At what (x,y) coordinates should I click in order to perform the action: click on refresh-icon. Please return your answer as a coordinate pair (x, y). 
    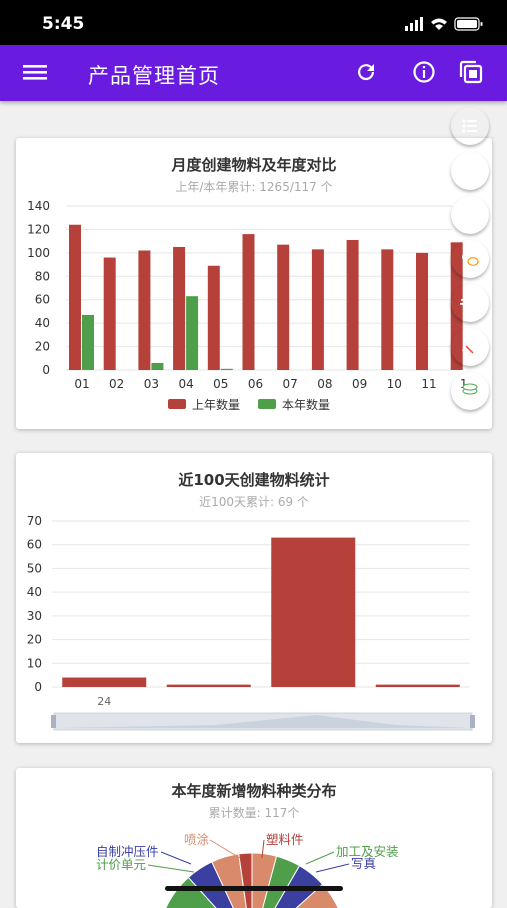
    Looking at the image, I should click on (366, 72).